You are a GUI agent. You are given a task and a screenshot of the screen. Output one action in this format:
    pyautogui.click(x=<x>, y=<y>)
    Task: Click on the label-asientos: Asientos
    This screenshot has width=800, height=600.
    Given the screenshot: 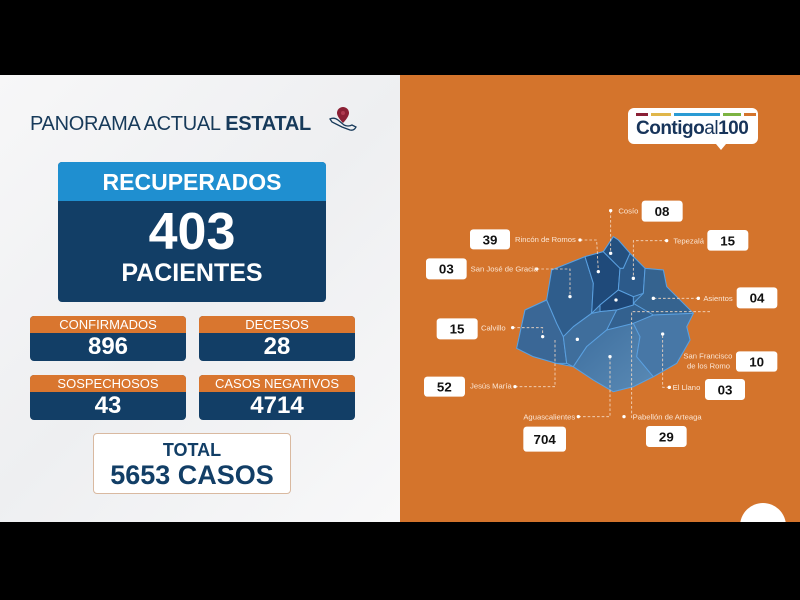 What is the action you would take?
    pyautogui.click(x=718, y=298)
    